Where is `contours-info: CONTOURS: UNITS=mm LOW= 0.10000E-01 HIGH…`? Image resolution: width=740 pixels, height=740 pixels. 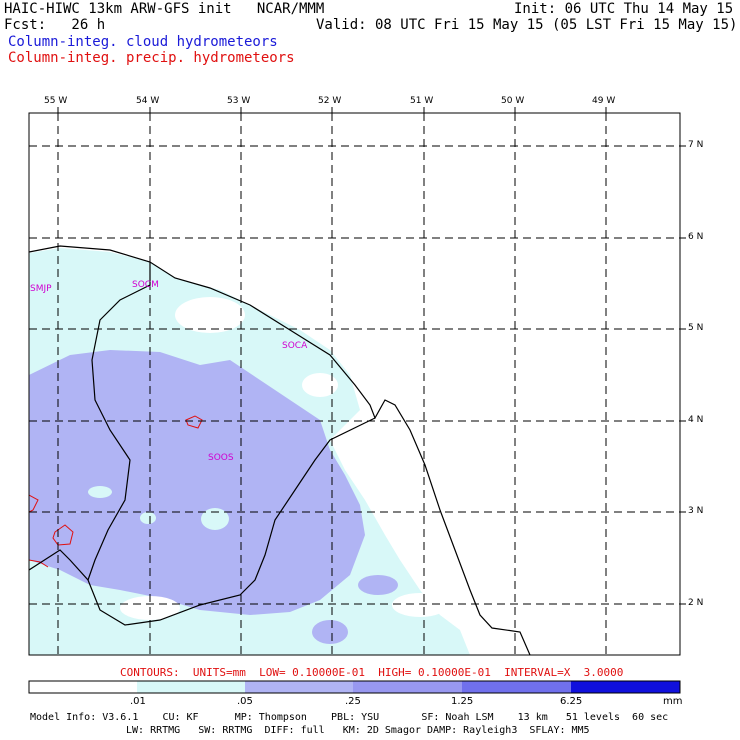
contours-info: CONTOURS: UNITS=mm LOW= 0.10000E-01 HIGH… is located at coordinates (372, 672).